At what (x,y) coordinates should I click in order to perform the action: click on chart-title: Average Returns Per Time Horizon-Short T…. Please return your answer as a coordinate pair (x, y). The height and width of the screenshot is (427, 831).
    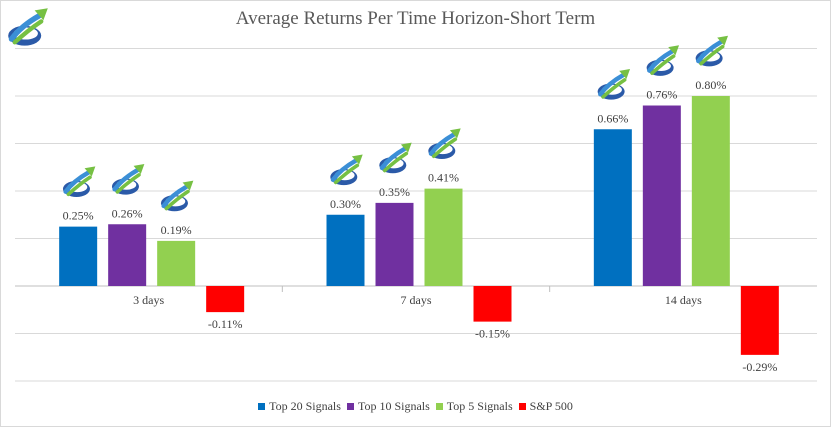
    Looking at the image, I should click on (415, 18).